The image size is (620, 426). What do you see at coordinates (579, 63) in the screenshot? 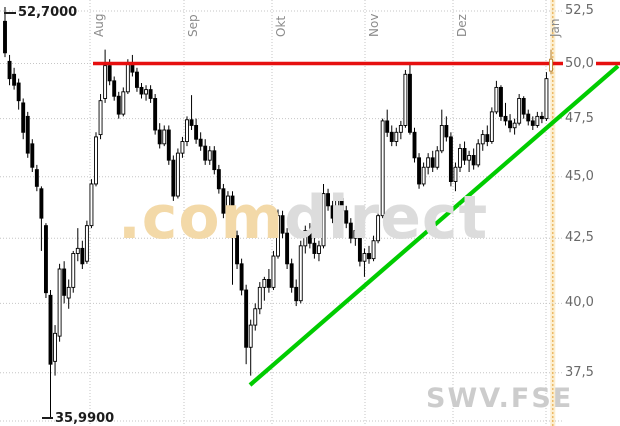
I see `y-tick-label: 50,0` at bounding box center [579, 63].